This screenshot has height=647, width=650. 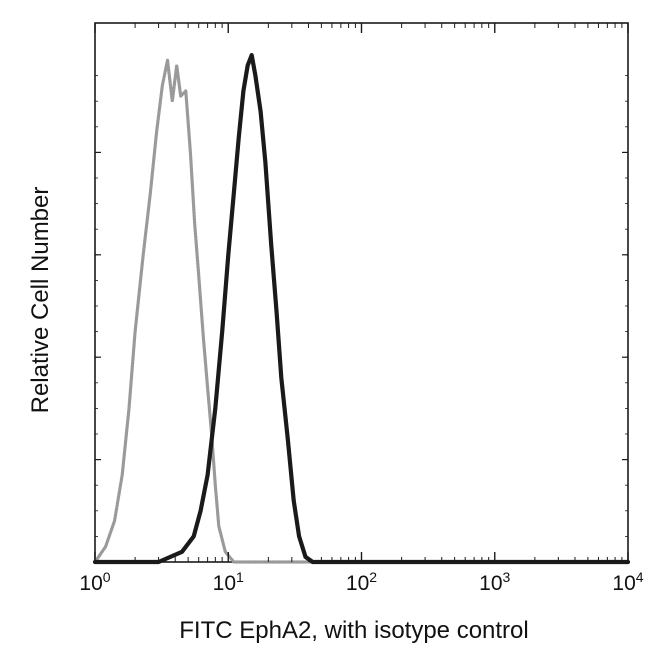 I want to click on x-tick-label: 10², so click(x=361, y=582).